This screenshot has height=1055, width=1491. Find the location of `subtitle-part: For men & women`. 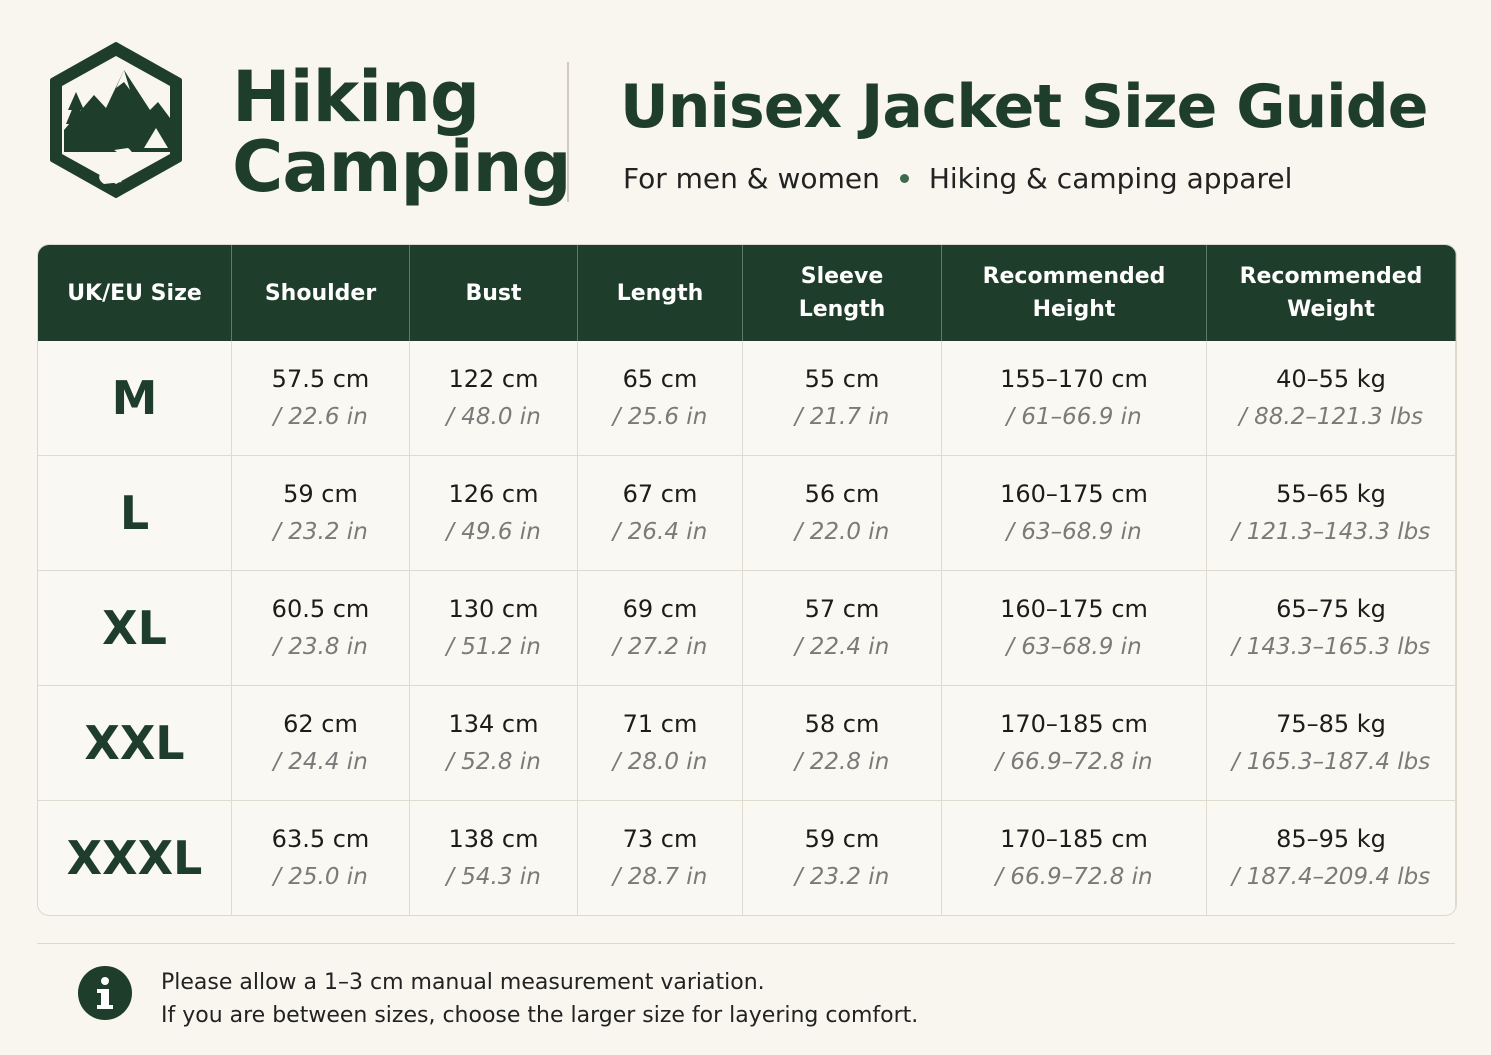

subtitle-part: For men & women is located at coordinates (751, 178).